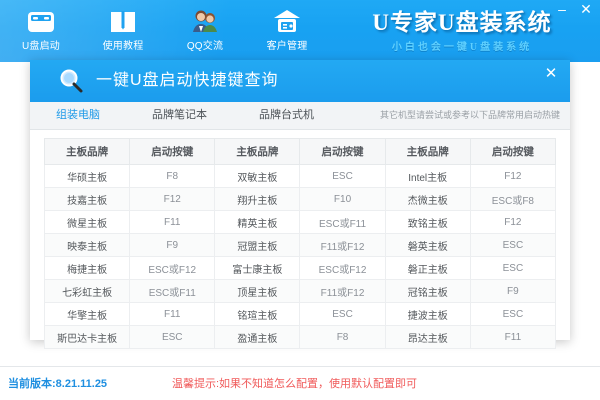  Describe the element at coordinates (287, 46) in the screenshot. I see `nav-item-label: 客户管理` at that location.